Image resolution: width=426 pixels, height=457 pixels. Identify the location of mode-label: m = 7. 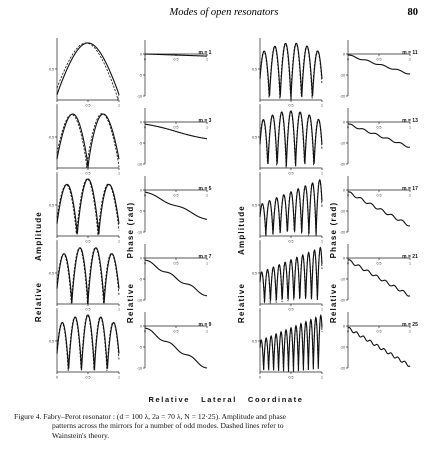
(205, 257).